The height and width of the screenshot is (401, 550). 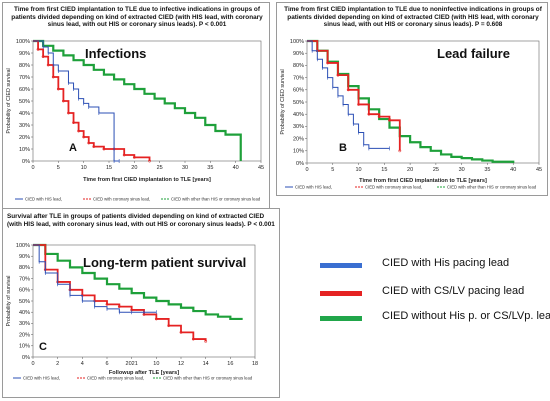 I want to click on y-axis-label: Probability of survival, so click(x=9, y=301).